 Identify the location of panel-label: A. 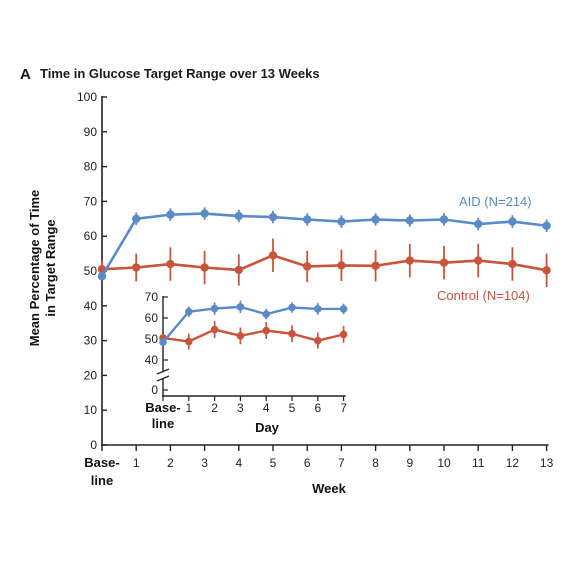
(25, 74).